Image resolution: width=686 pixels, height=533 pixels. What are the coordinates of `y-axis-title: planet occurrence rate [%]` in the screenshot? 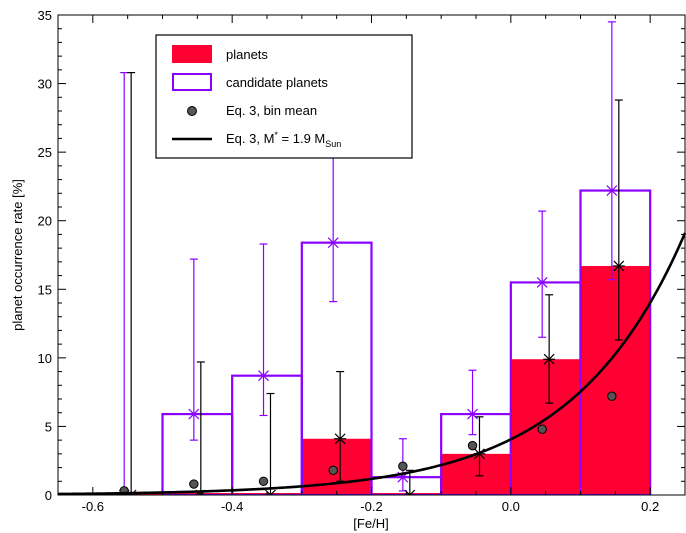 It's located at (17, 255).